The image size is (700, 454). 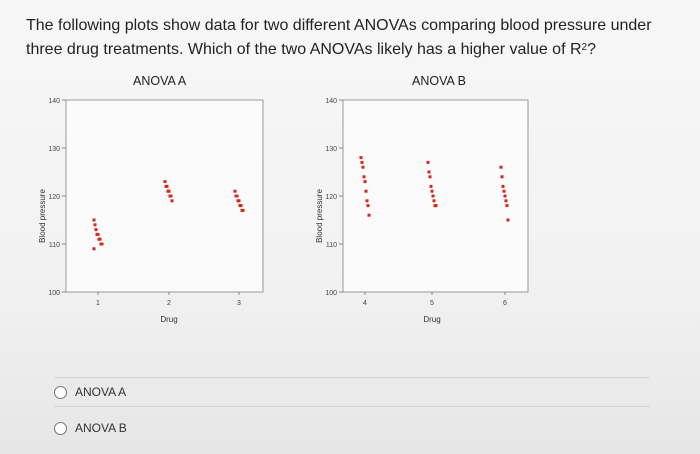 What do you see at coordinates (160, 81) in the screenshot?
I see `anova-a-title: ANOVA A` at bounding box center [160, 81].